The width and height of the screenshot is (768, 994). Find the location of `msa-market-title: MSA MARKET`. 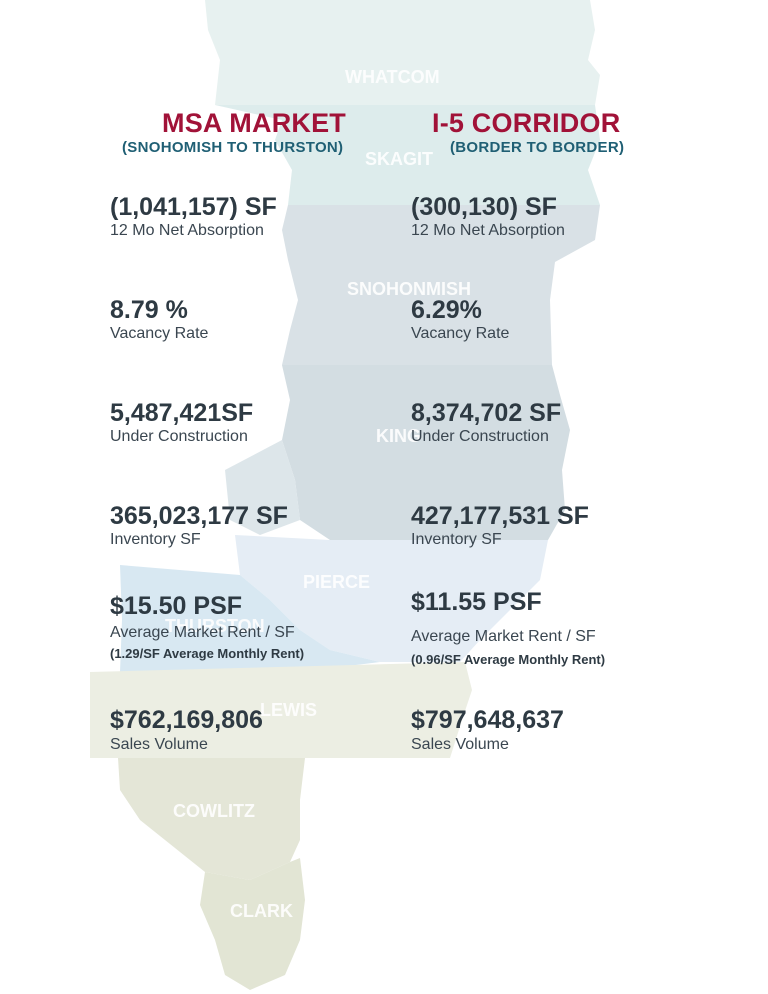

msa-market-title: MSA MARKET is located at coordinates (254, 123).